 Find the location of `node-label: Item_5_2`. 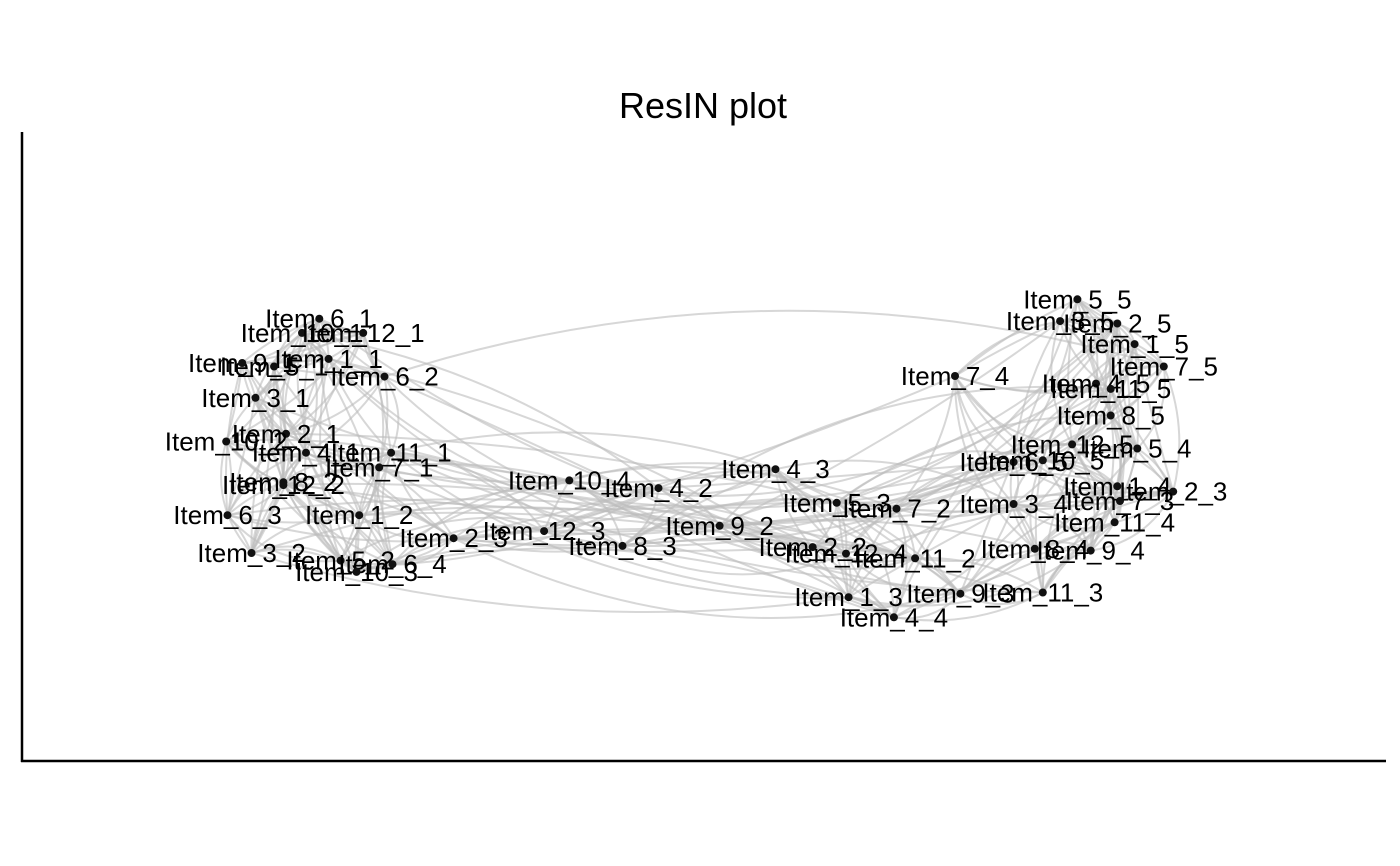

node-label: Item_5_2 is located at coordinates (340, 561).